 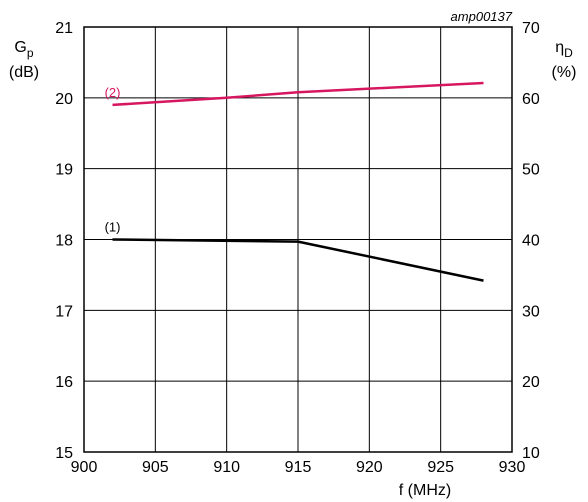 What do you see at coordinates (23, 49) in the screenshot?
I see `y-left-title: Gp` at bounding box center [23, 49].